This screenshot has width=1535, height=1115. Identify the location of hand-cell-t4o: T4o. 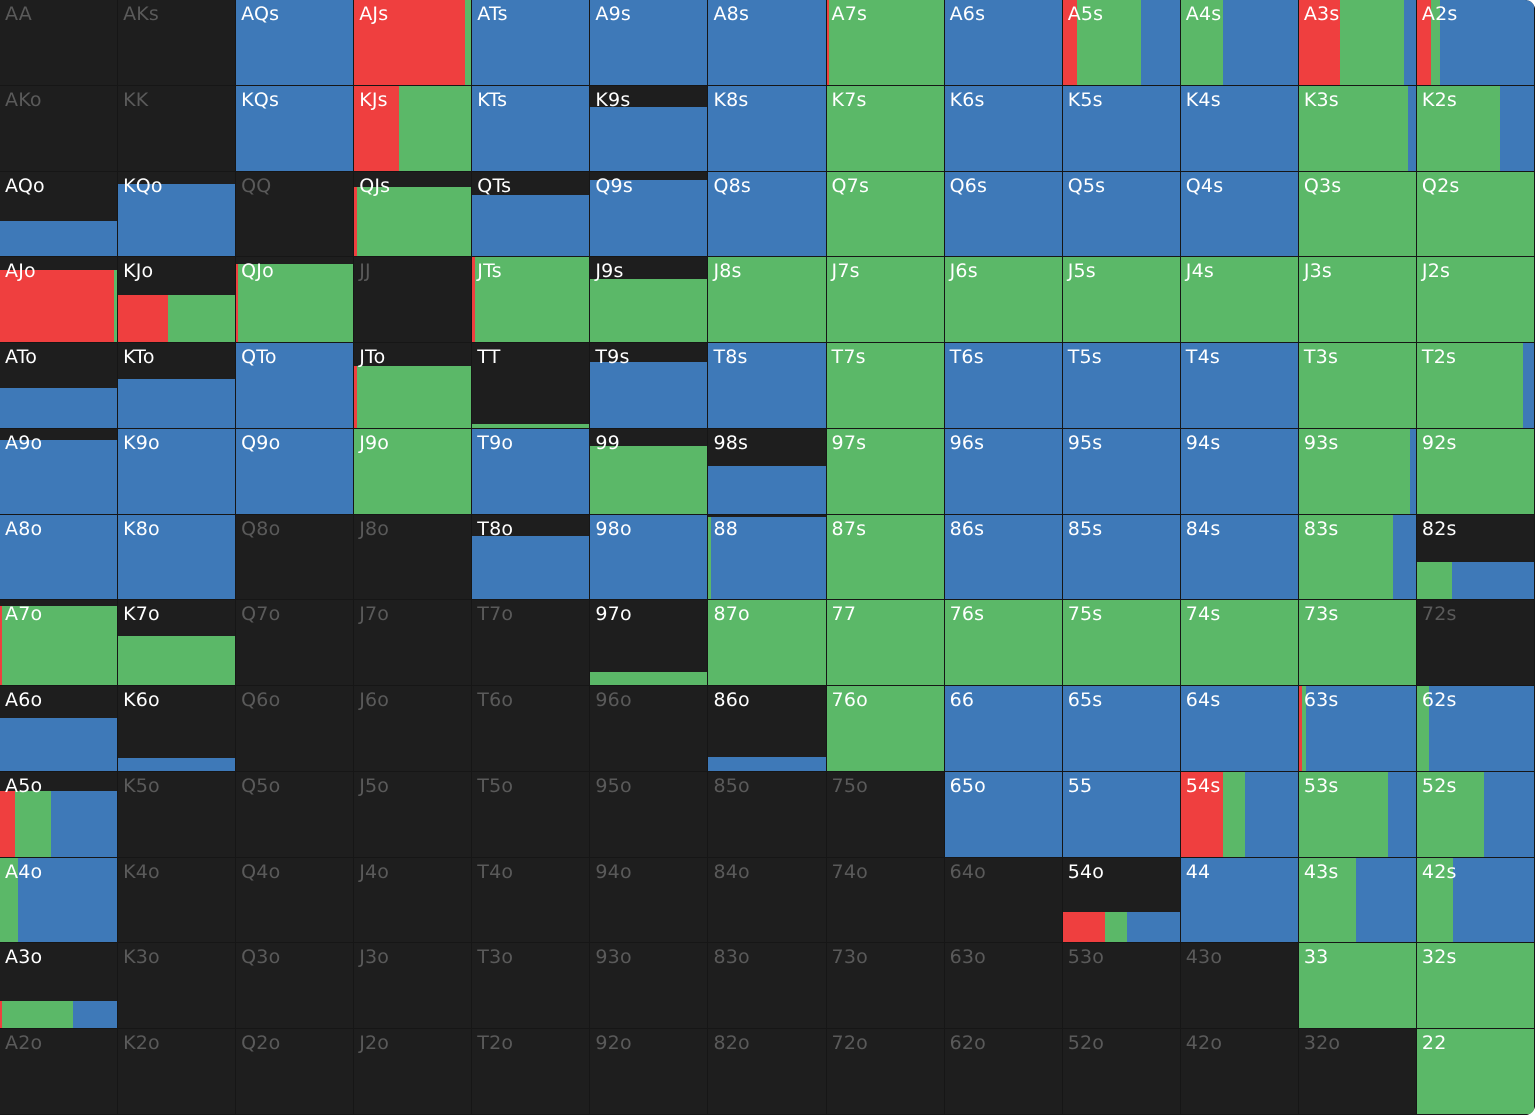
(531, 900).